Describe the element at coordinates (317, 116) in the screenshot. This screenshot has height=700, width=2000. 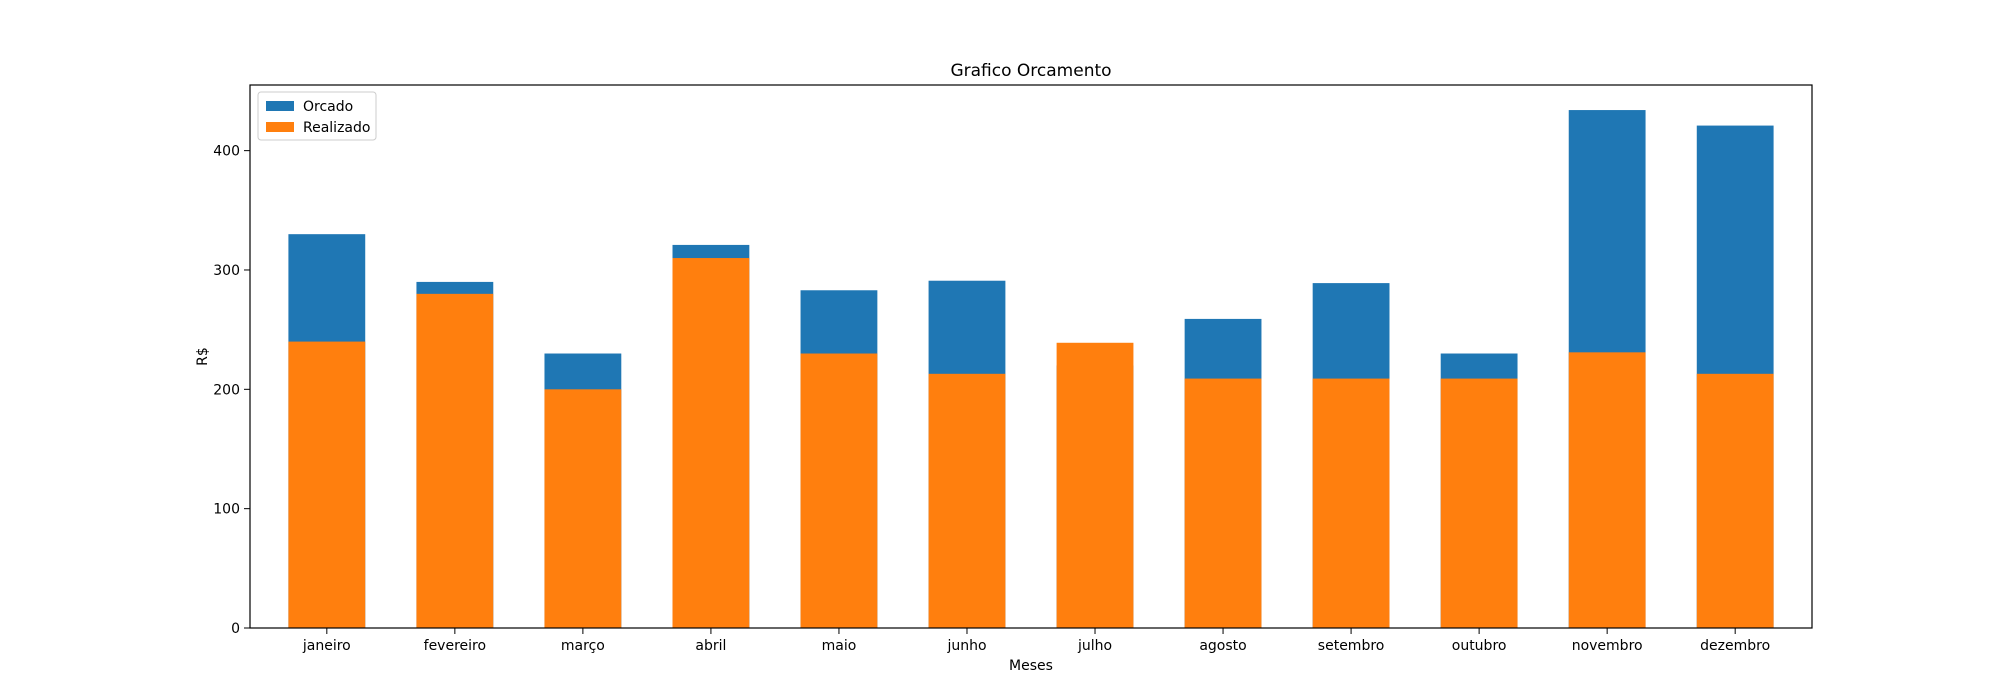
I see `legend: Orcado Realizado` at that location.